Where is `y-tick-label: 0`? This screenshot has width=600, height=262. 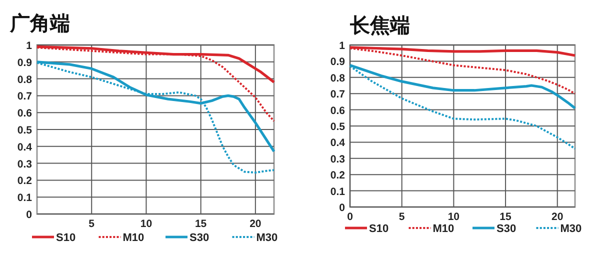 y-tick-label: 0 is located at coordinates (342, 208).